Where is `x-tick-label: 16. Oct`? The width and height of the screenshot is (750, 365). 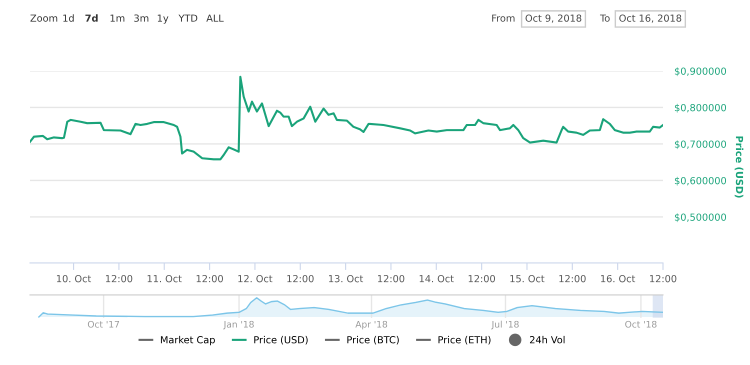 x-tick-label: 16. Oct is located at coordinates (618, 278).